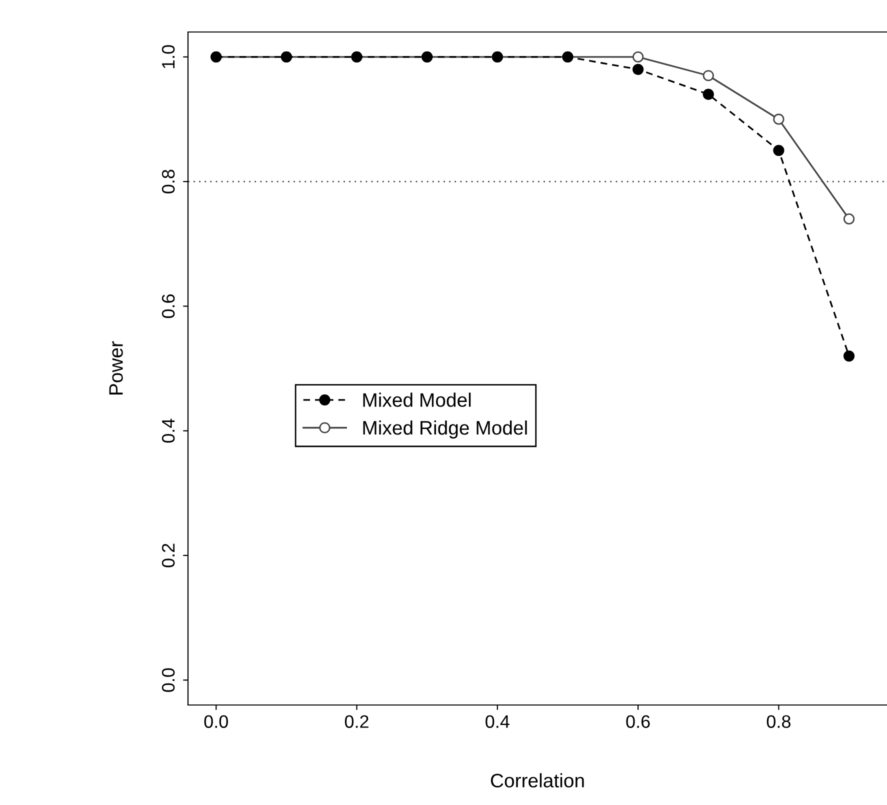  What do you see at coordinates (498, 721) in the screenshot?
I see `x-tick-label: 0.4` at bounding box center [498, 721].